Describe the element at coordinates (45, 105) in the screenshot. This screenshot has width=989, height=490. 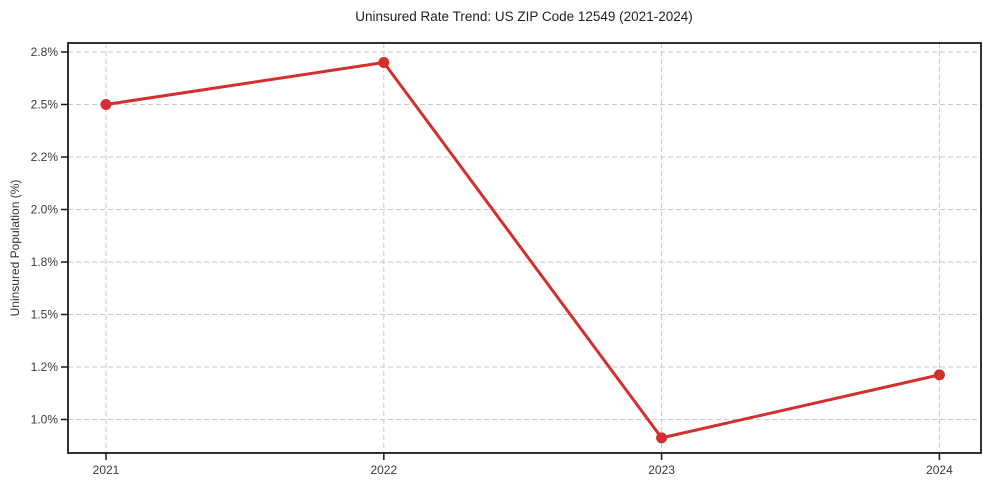
I see `y-tick-label: 2.5%` at that location.